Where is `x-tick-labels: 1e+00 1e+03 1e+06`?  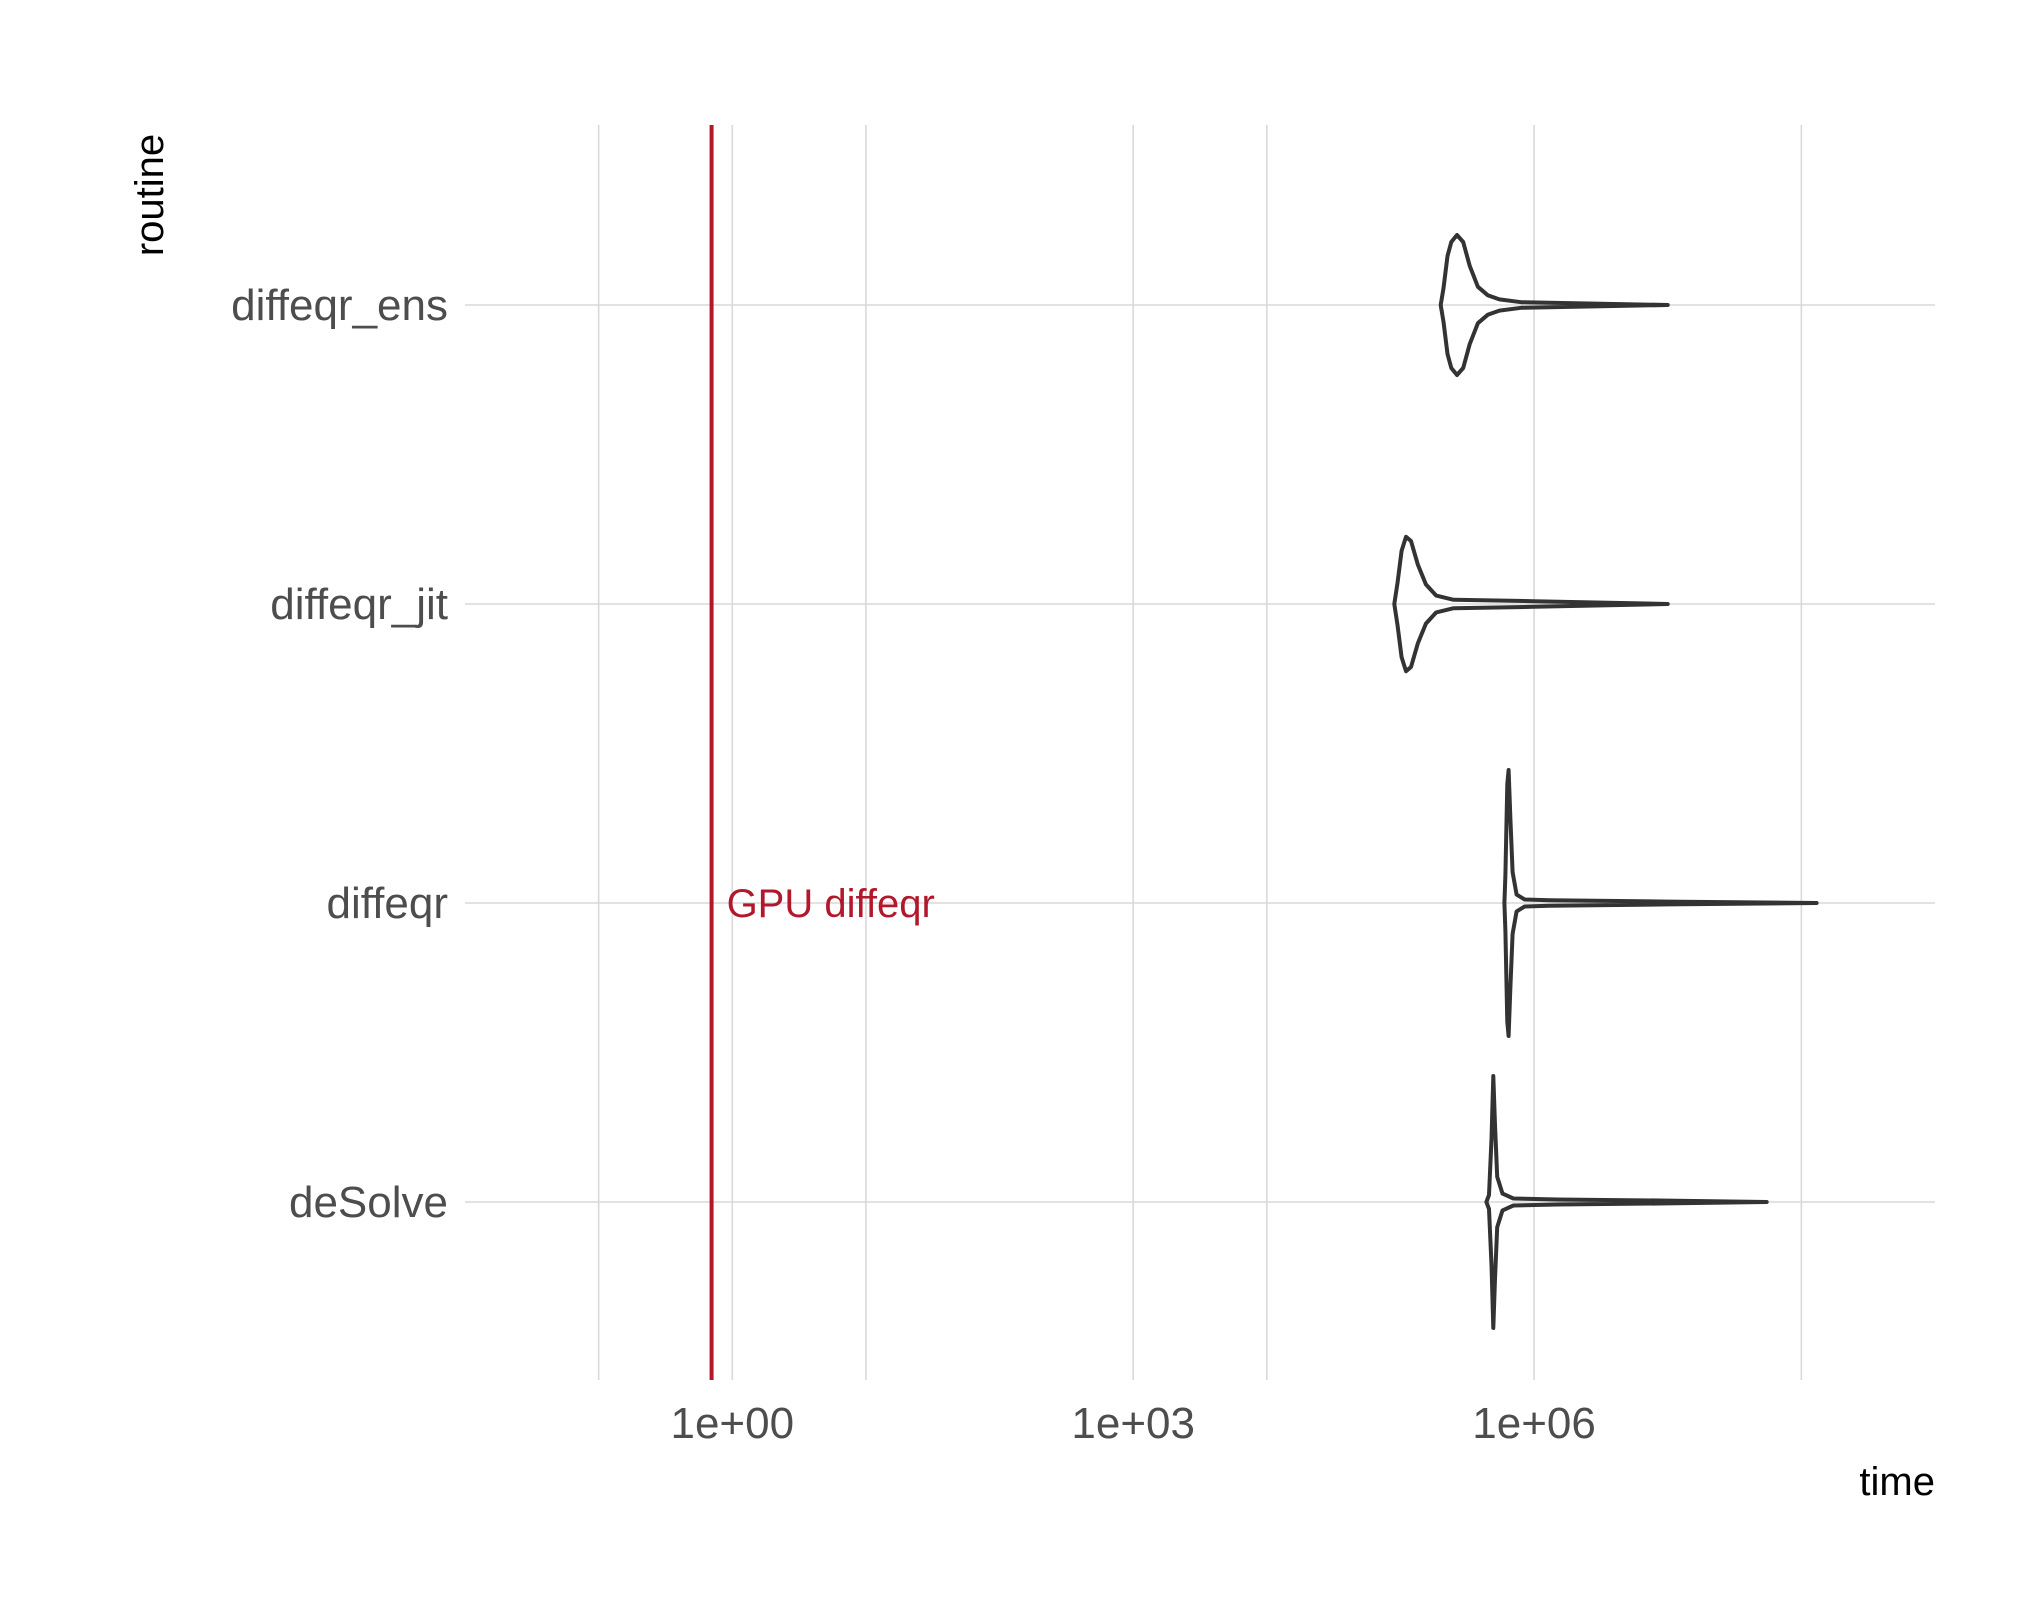 x-tick-labels: 1e+00 1e+03 1e+06 is located at coordinates (1132, 1423).